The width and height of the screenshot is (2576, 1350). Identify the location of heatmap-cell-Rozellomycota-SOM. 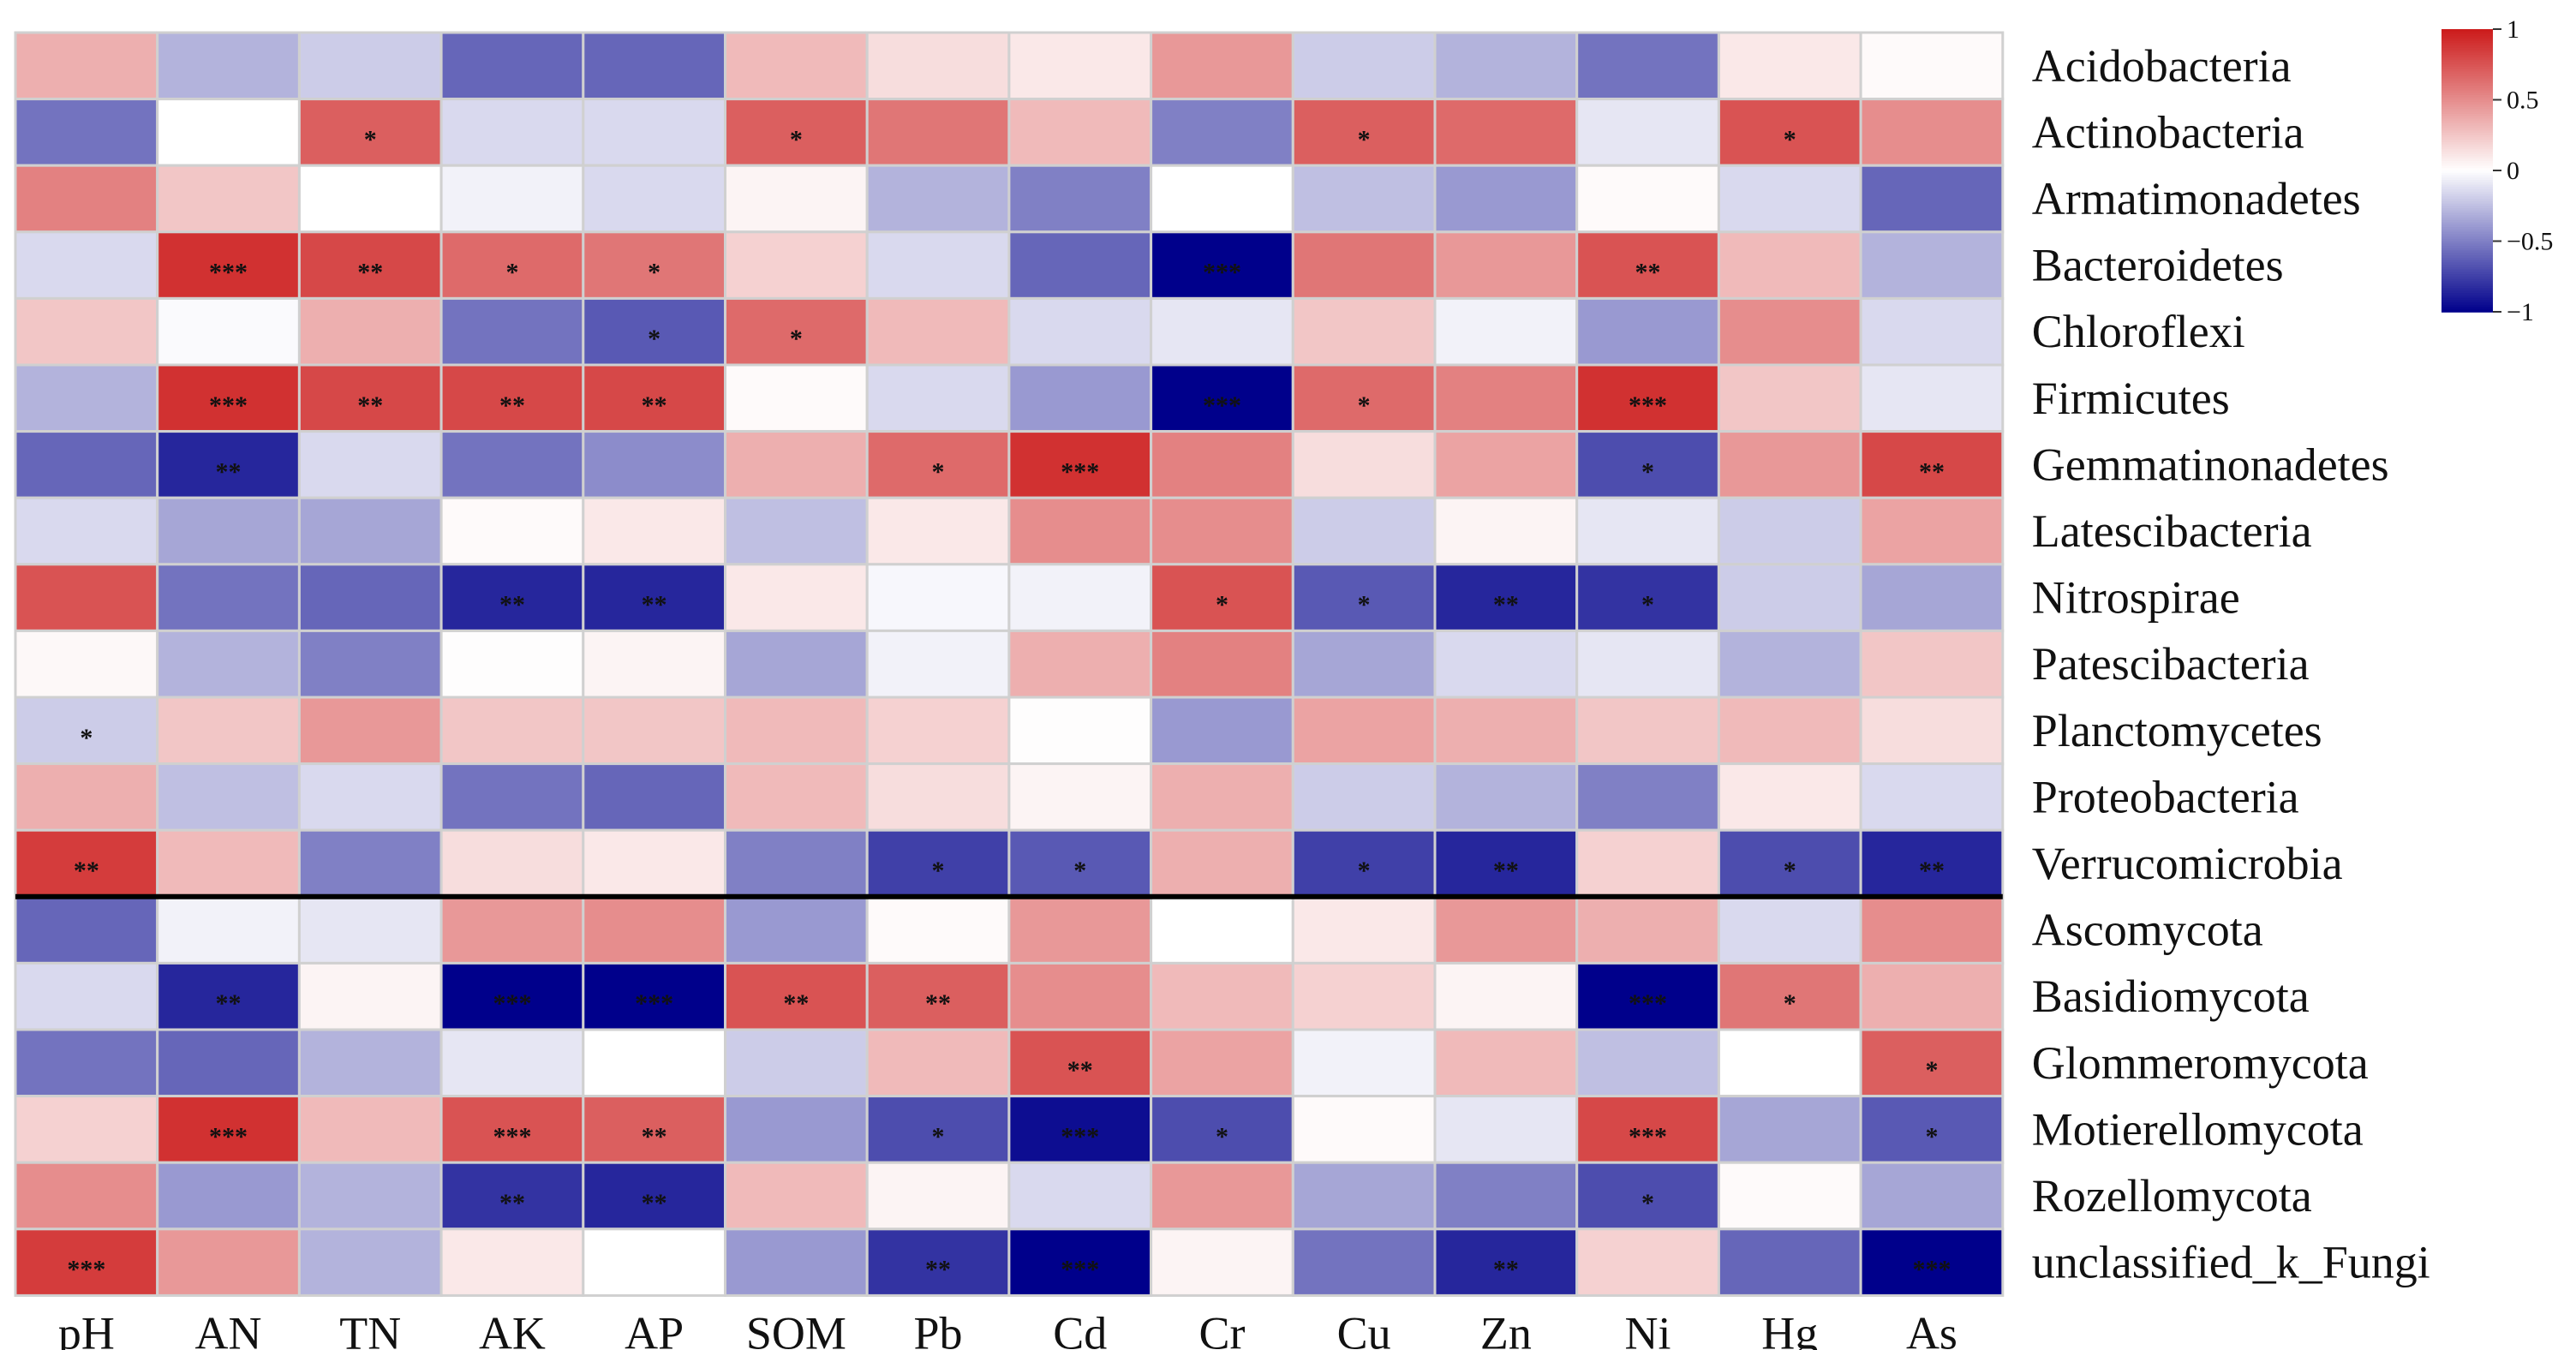
(796, 1196).